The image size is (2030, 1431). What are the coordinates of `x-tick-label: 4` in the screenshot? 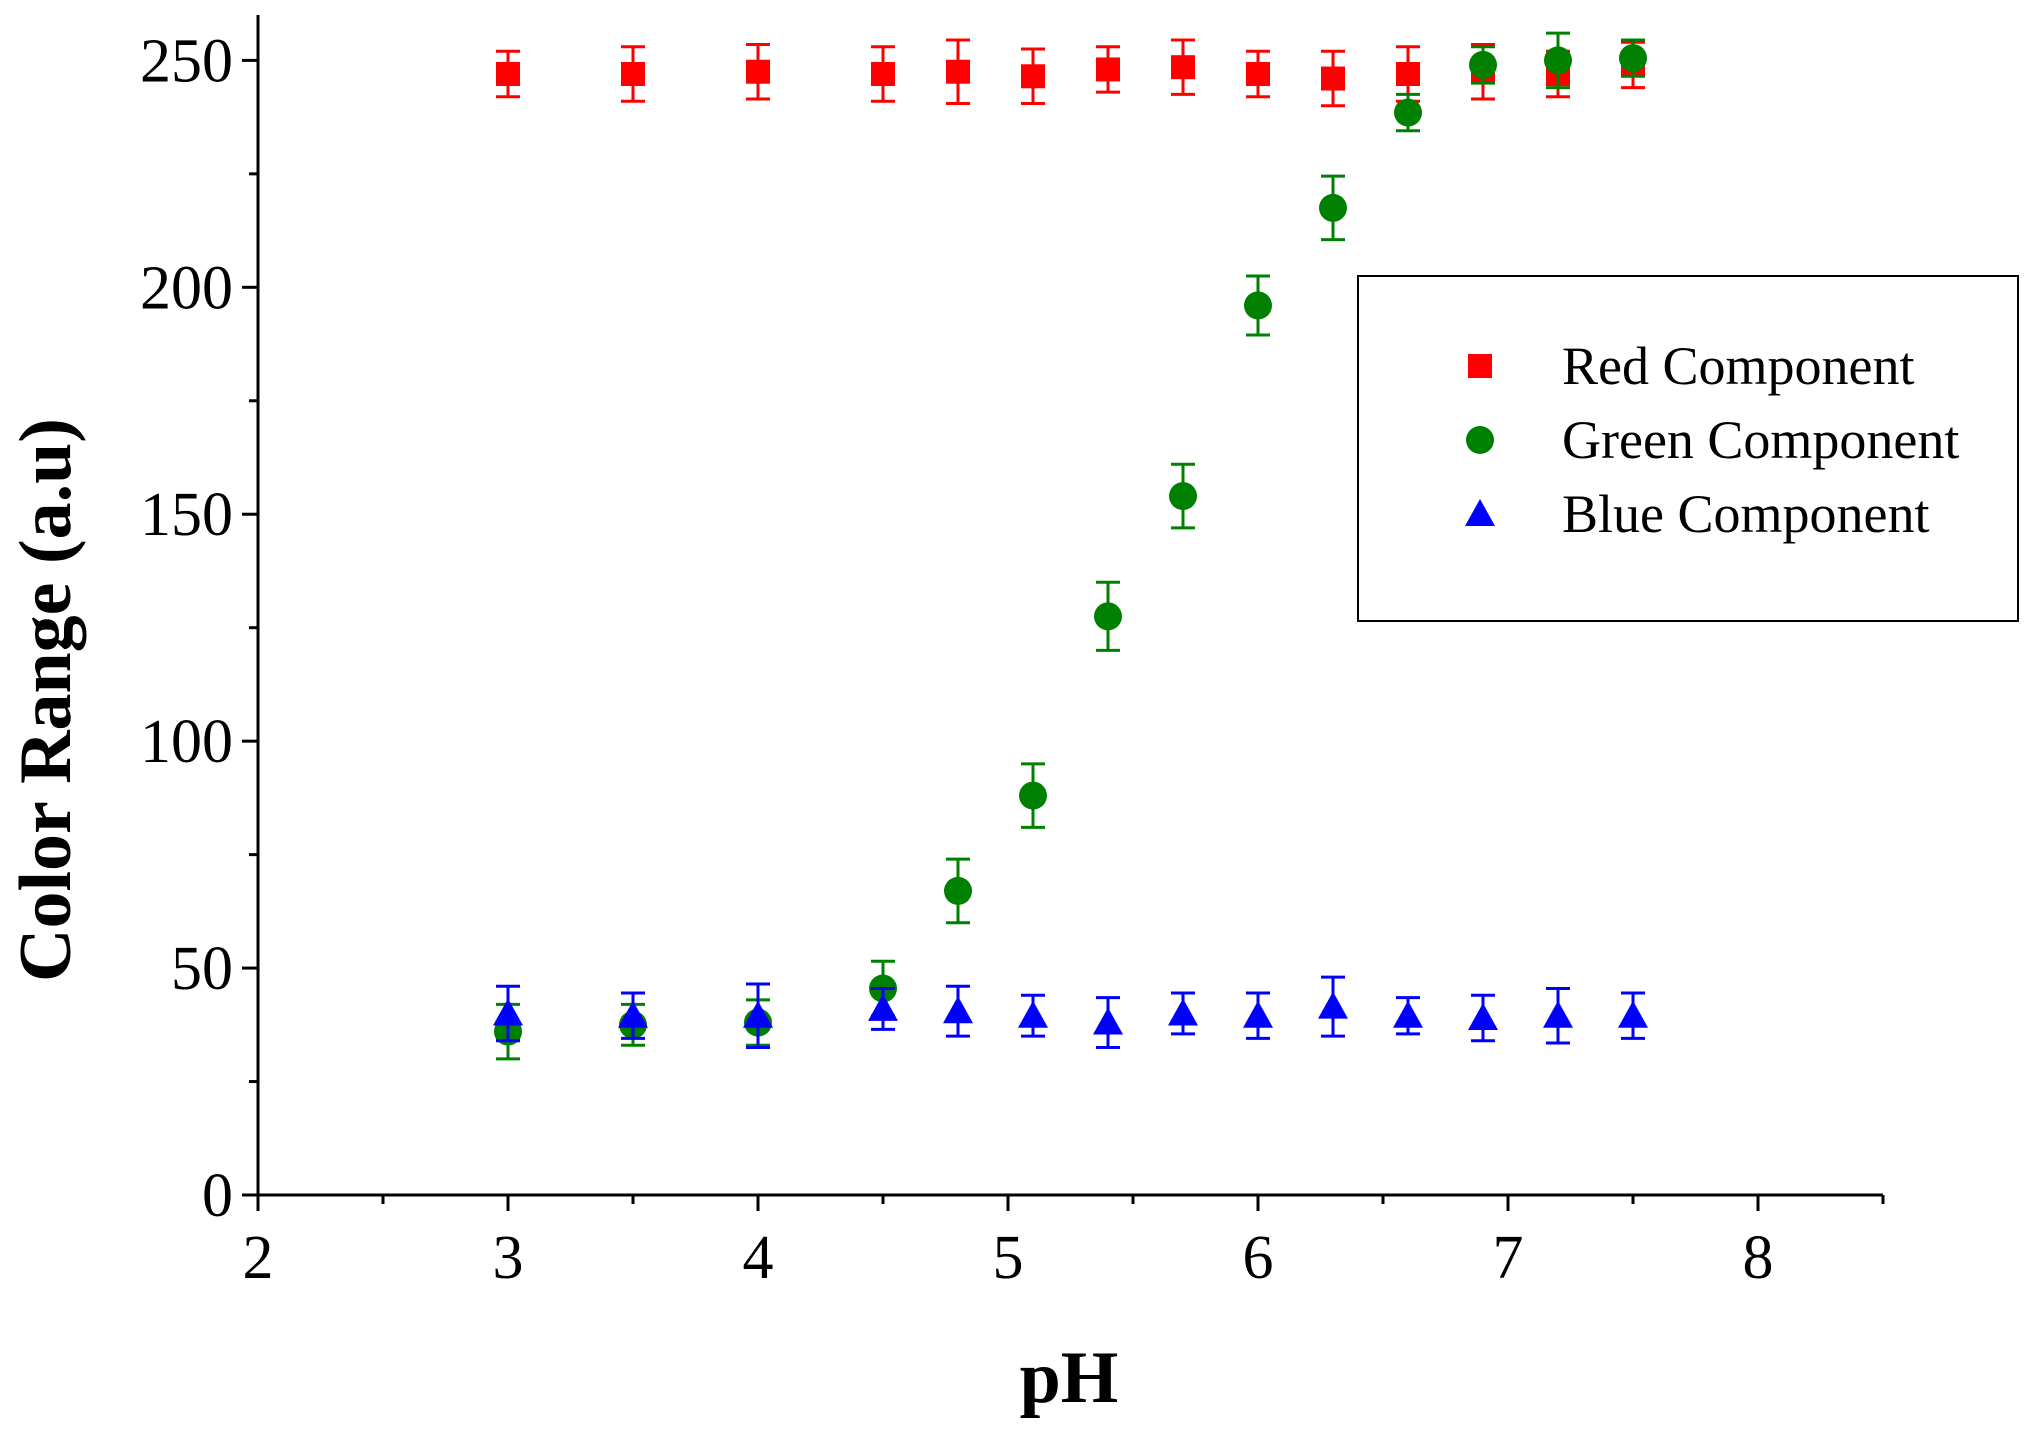 It's located at (758, 1258).